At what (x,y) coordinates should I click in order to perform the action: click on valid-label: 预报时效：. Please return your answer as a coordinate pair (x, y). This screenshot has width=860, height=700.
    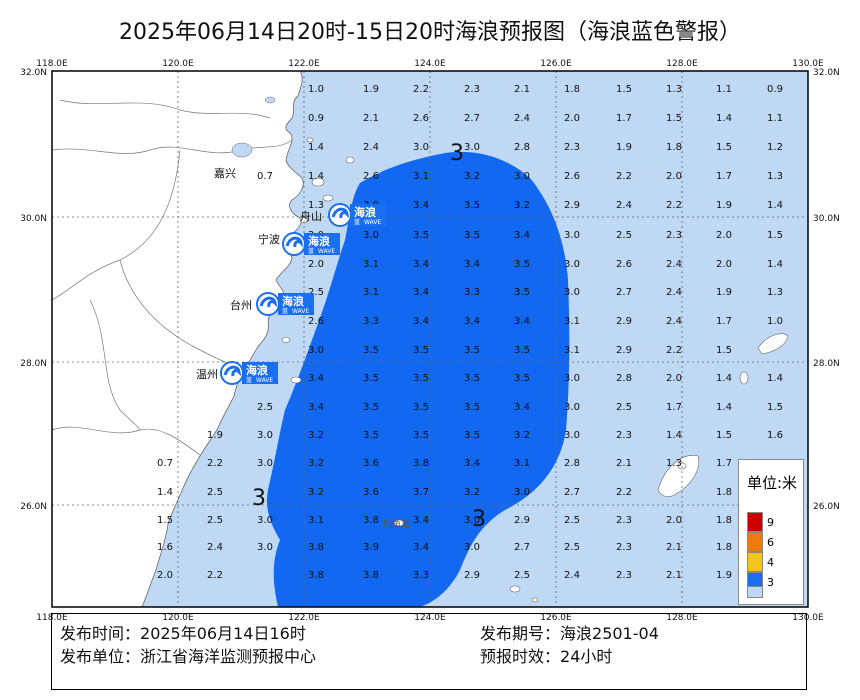
    Looking at the image, I should click on (520, 656).